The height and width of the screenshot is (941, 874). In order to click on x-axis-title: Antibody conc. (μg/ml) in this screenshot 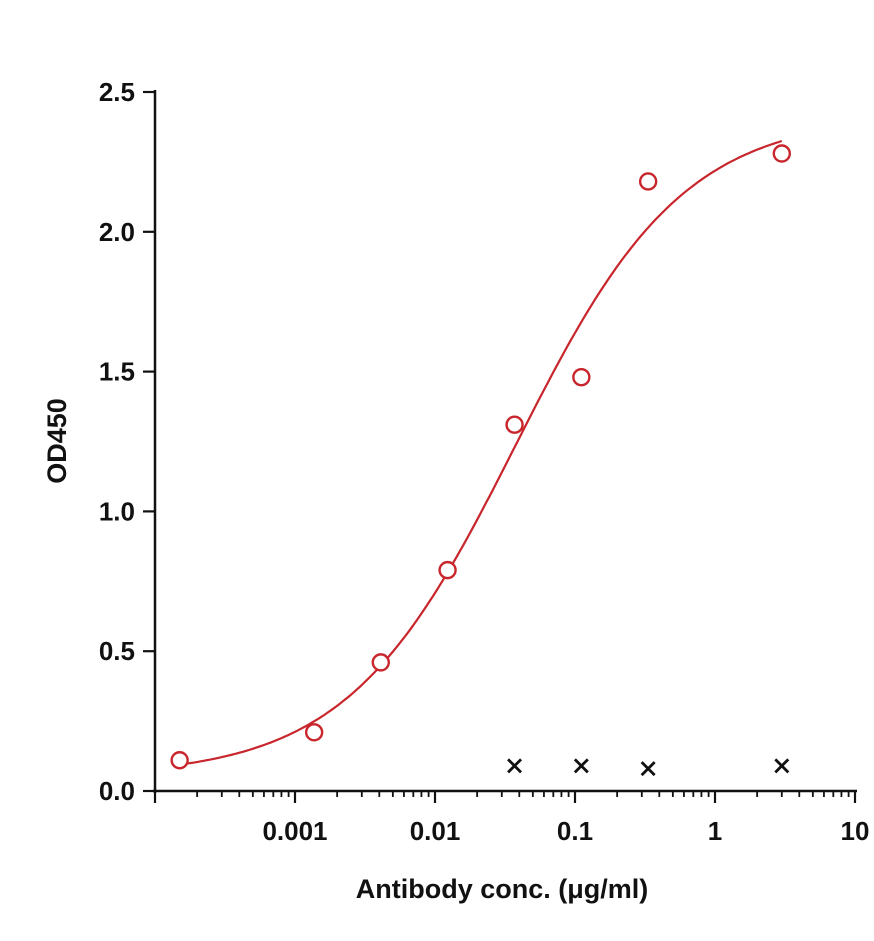, I will do `click(502, 889)`.